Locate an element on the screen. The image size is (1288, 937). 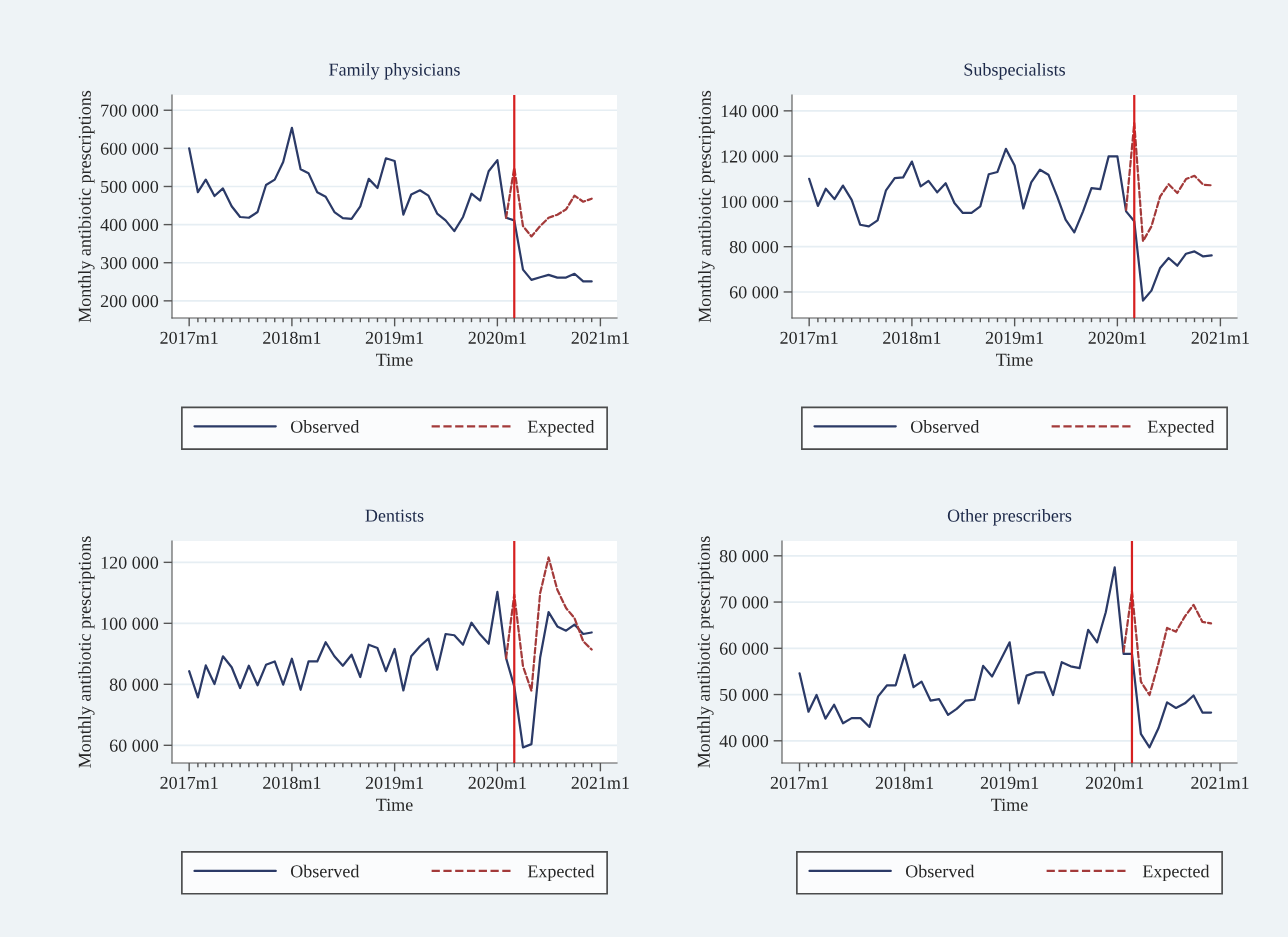
y-tick-label: 400 000 is located at coordinates (129, 225).